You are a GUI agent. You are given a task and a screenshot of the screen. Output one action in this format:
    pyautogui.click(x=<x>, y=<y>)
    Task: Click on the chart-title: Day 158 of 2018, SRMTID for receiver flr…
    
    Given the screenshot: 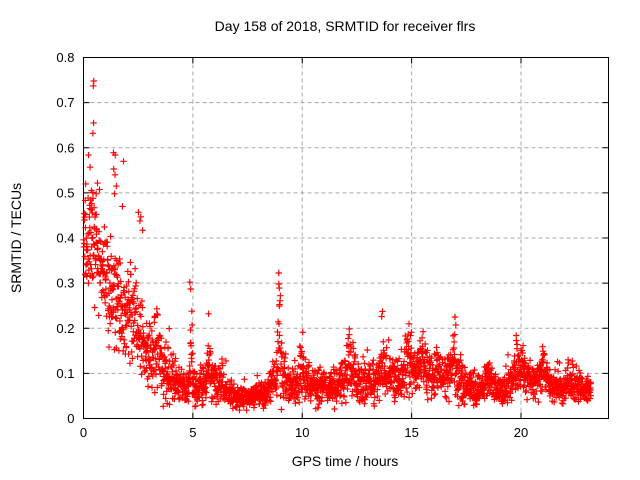 What is the action you would take?
    pyautogui.click(x=345, y=26)
    